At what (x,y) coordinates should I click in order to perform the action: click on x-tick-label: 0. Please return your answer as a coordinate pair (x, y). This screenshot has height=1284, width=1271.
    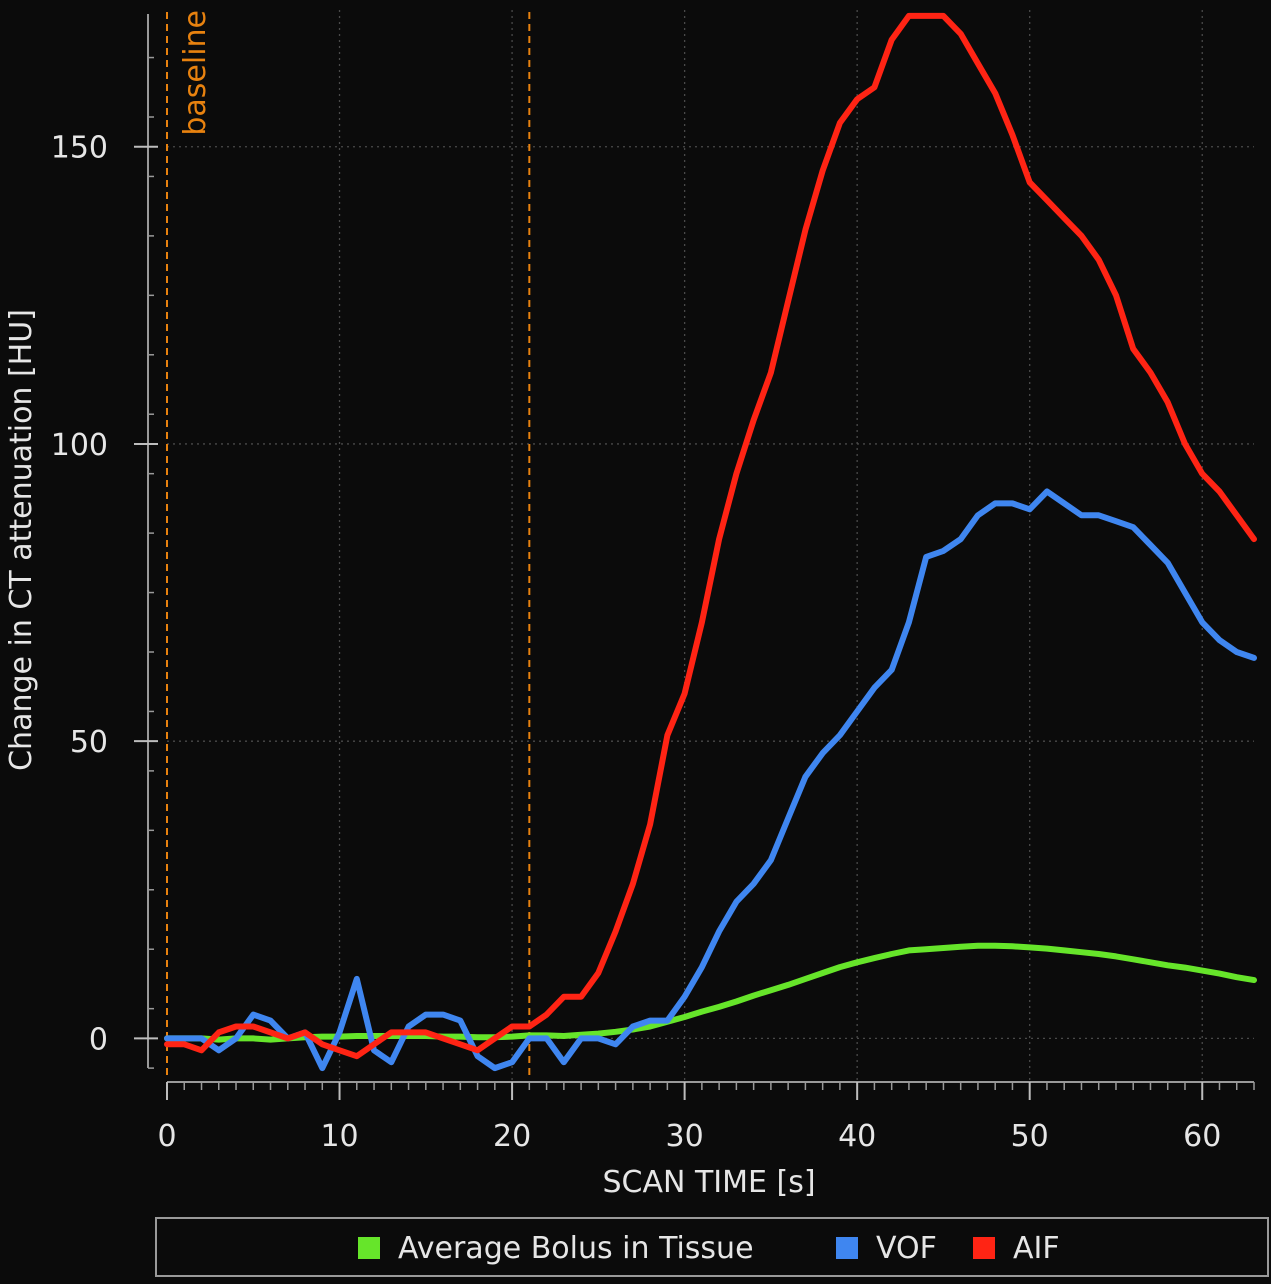
    Looking at the image, I should click on (166, 1136).